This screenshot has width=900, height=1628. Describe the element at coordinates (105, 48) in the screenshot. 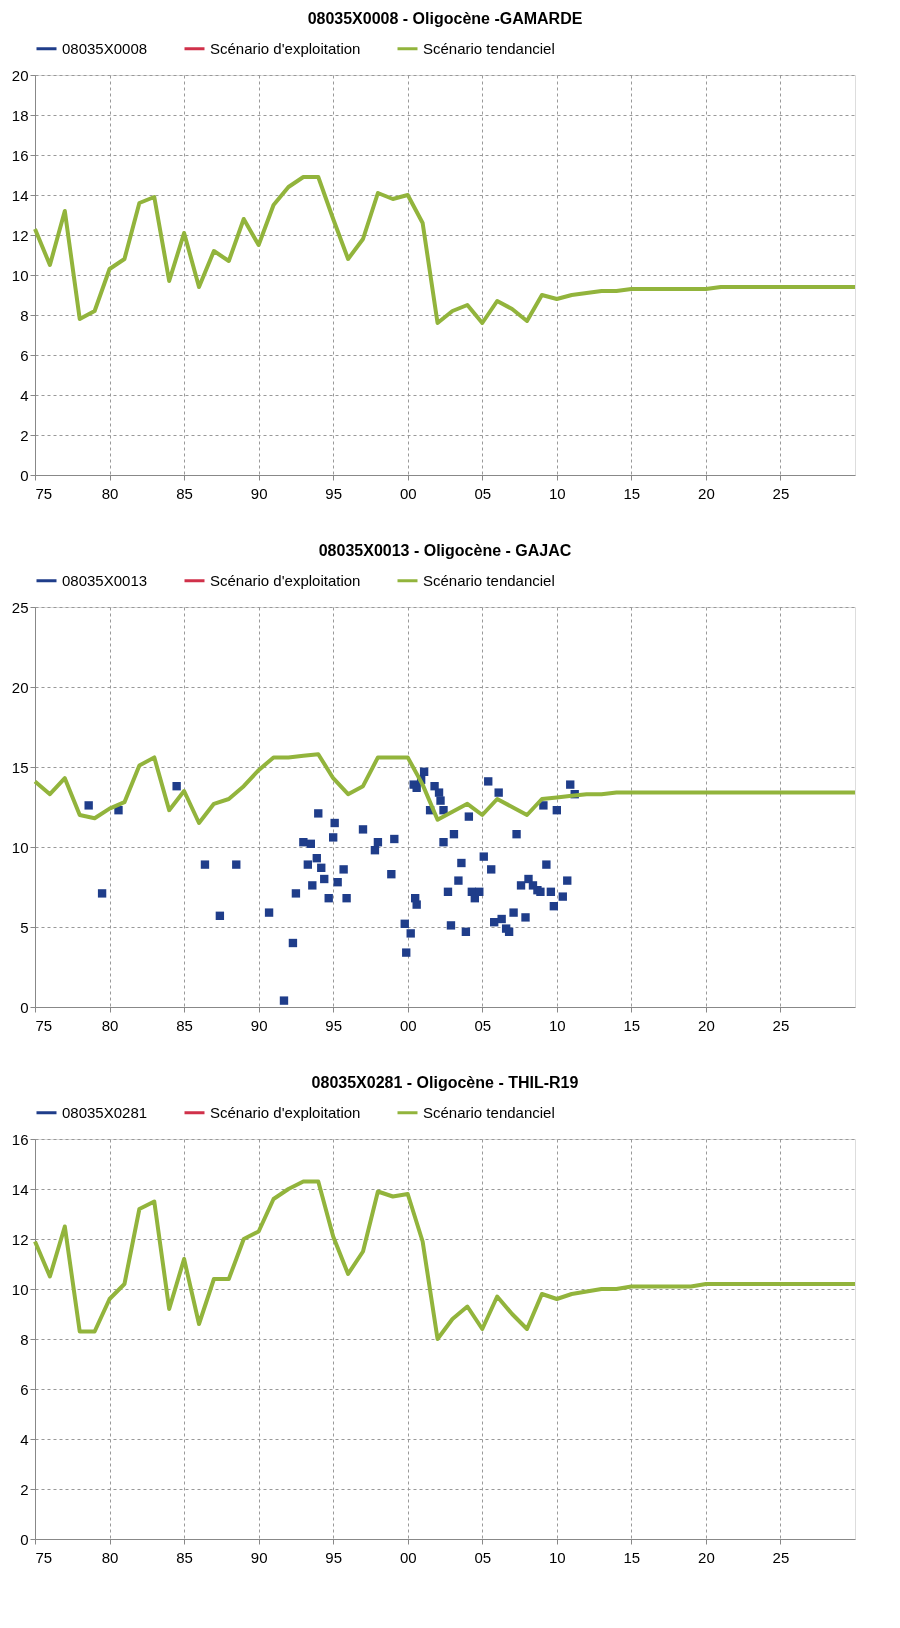

I see `legend-label: 08035X0008` at that location.